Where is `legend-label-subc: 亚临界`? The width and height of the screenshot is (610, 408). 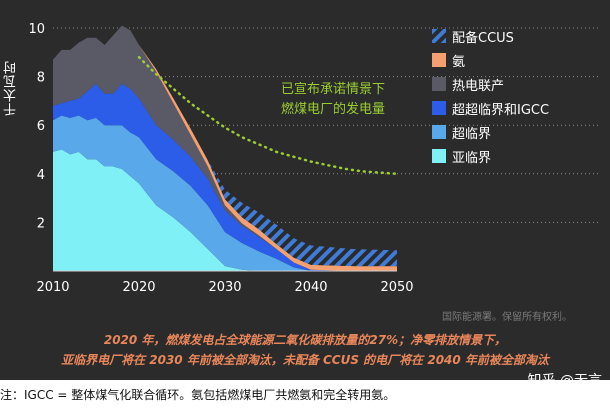 legend-label-subc: 亚临界 is located at coordinates (472, 158).